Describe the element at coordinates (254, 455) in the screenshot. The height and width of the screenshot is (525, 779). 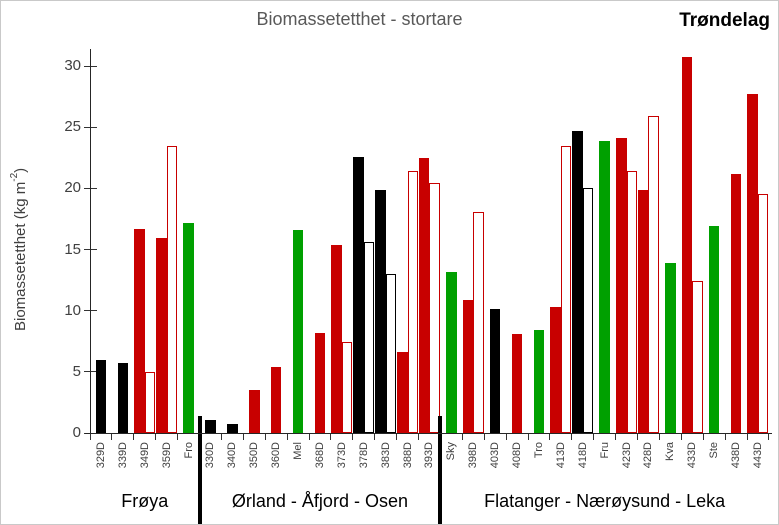
I see `station-label-350D: 350D` at that location.